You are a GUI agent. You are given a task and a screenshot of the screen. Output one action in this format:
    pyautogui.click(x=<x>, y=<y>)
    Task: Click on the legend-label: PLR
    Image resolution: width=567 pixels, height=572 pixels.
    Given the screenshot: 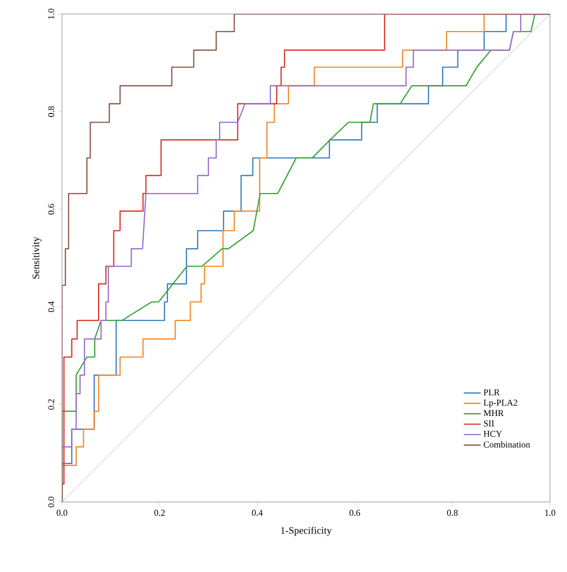 What is the action you would take?
    pyautogui.click(x=492, y=392)
    